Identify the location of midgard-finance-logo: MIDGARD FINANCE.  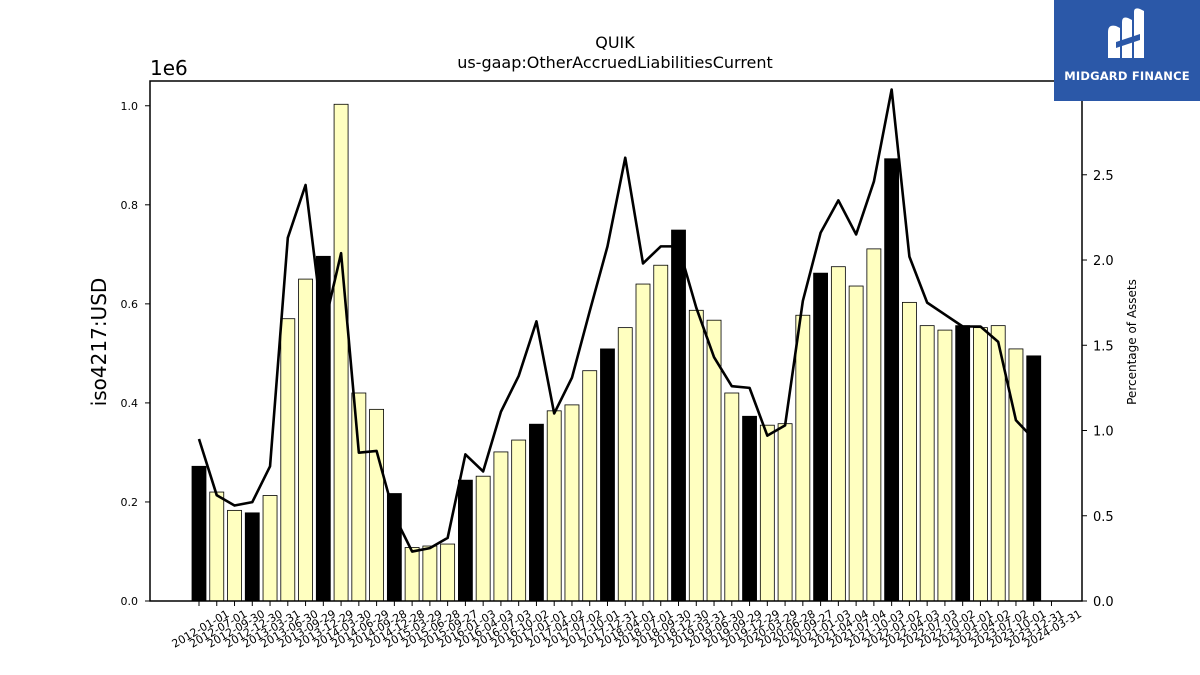
(1127, 50).